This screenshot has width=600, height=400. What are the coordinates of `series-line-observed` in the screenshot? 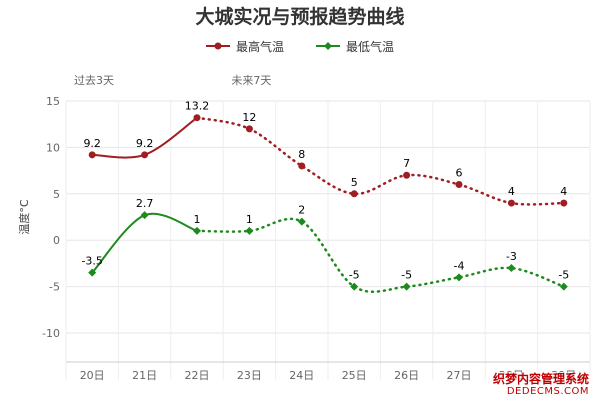 It's located at (144, 243).